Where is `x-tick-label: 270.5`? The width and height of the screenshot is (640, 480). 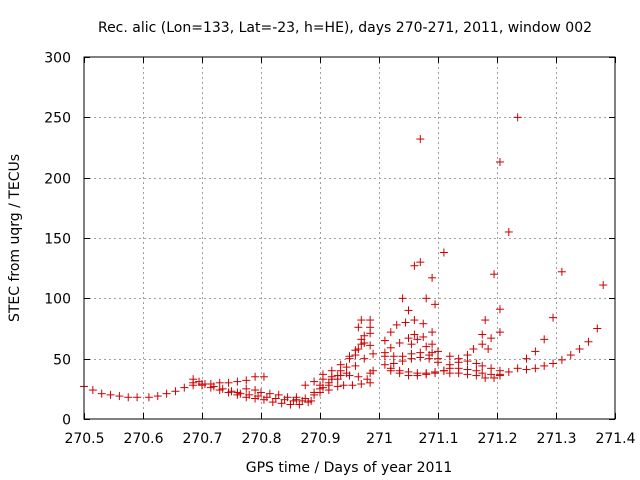 x-tick-label: 270.5 is located at coordinates (84, 439).